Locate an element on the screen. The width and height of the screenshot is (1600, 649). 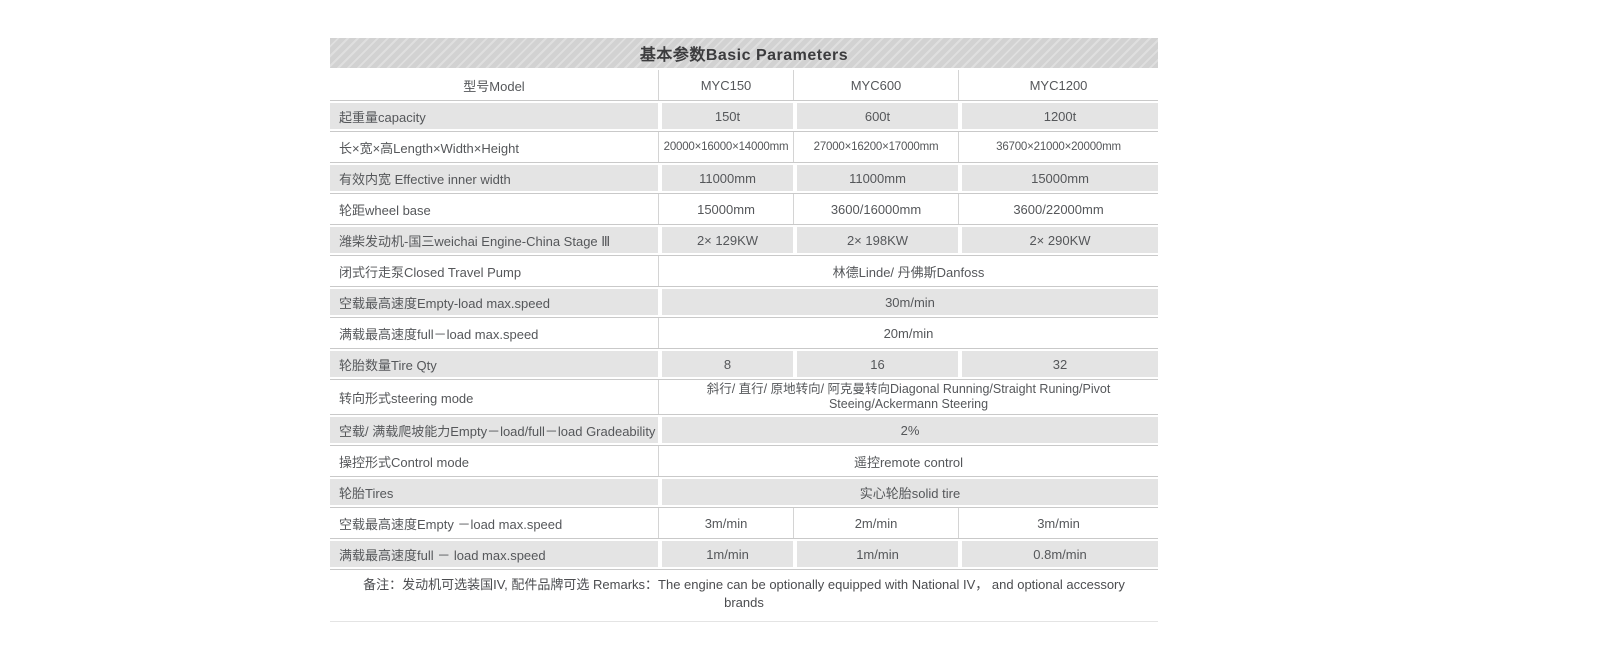
row-label: 操控形式Control mode is located at coordinates (404, 462).